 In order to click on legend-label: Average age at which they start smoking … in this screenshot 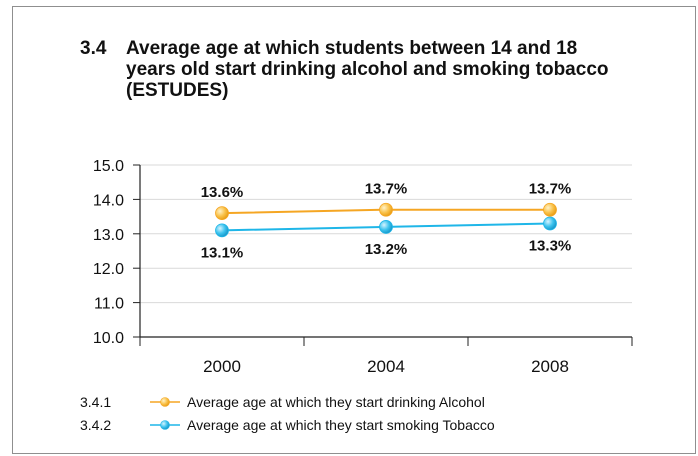, I will do `click(341, 425)`.